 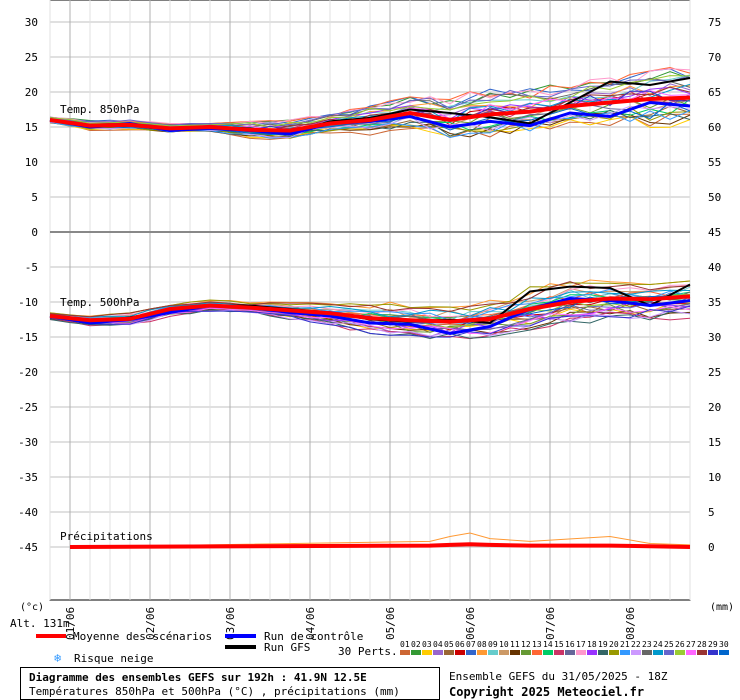 What do you see at coordinates (32, 607) in the screenshot?
I see `unit-left: (°c)` at bounding box center [32, 607].